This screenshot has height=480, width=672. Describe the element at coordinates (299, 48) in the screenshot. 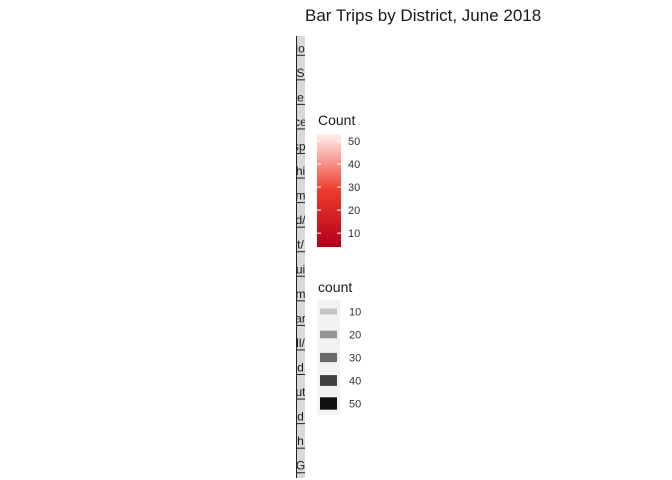

I see `facet-label: Nod` at that location.